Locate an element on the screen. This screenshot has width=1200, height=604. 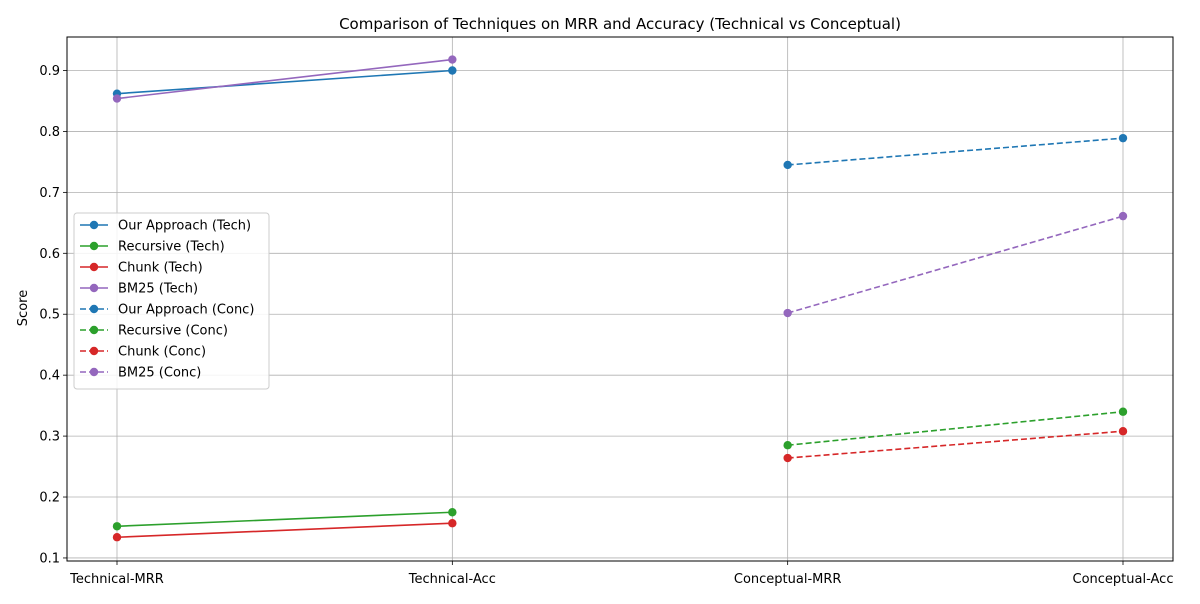
legend-box is located at coordinates (171, 301).